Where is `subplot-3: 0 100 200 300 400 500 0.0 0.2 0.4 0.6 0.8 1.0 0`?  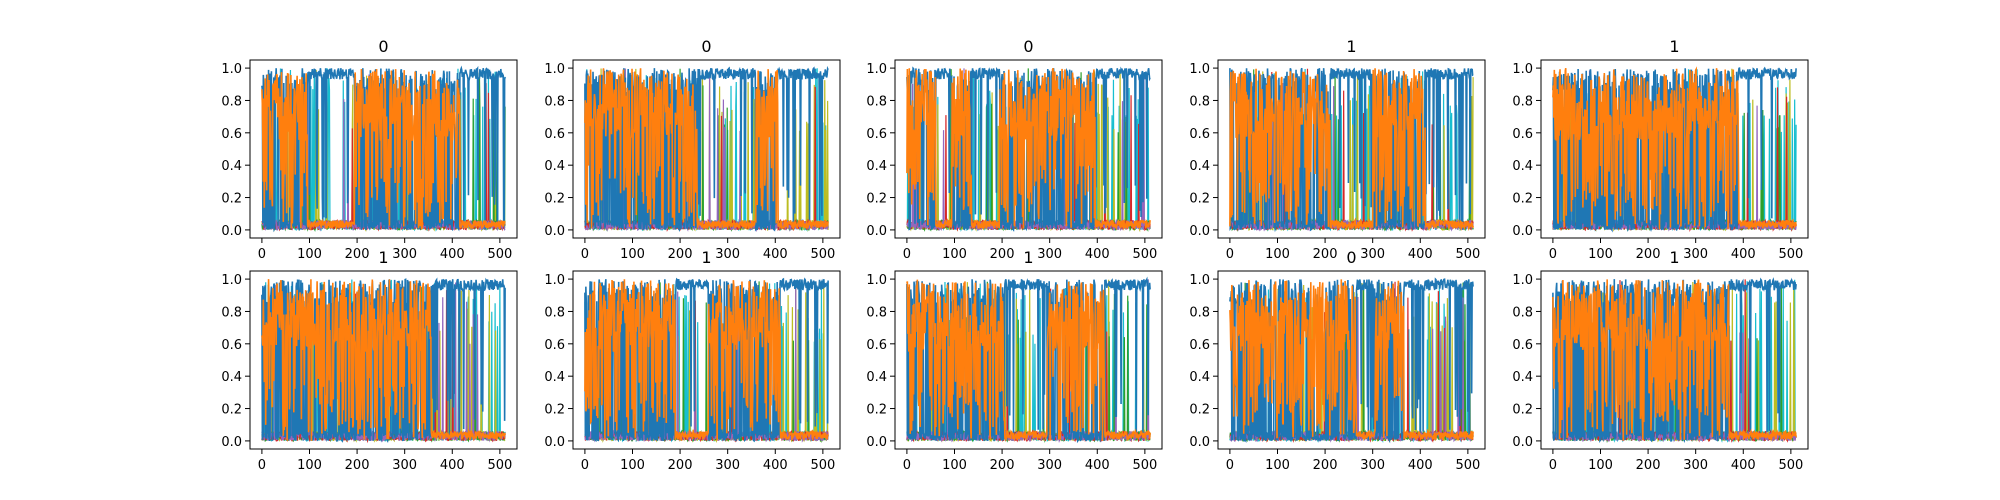
subplot-3: 0 100 200 300 400 500 0.0 0.2 0.4 0.6 0.8 1.0 0 is located at coordinates (1014, 149).